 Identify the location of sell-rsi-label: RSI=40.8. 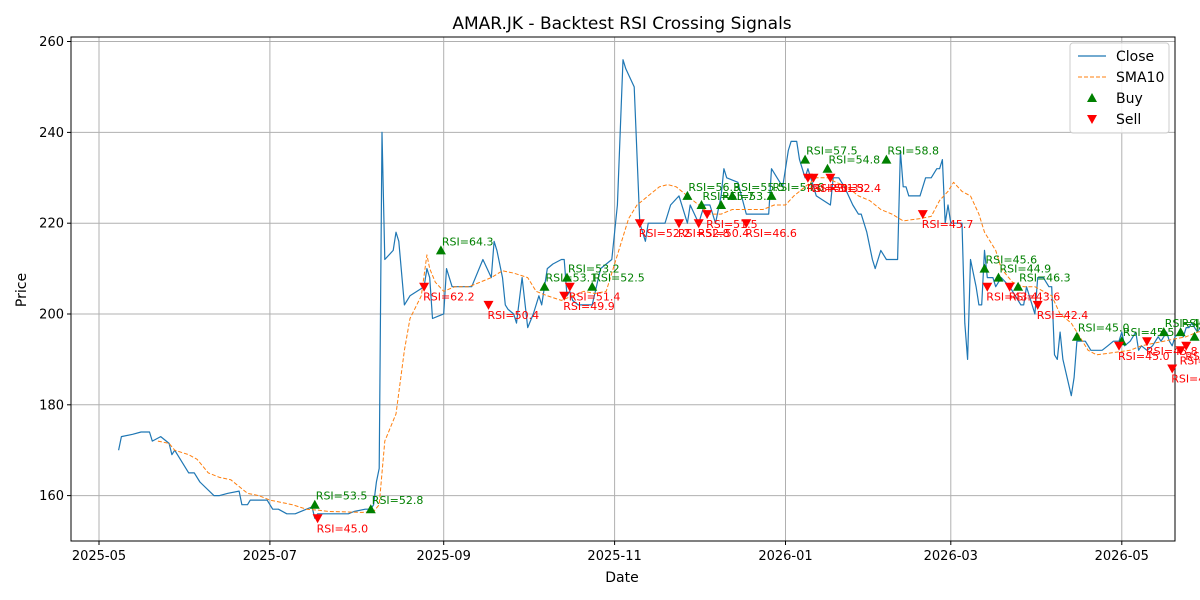
(1185, 379).